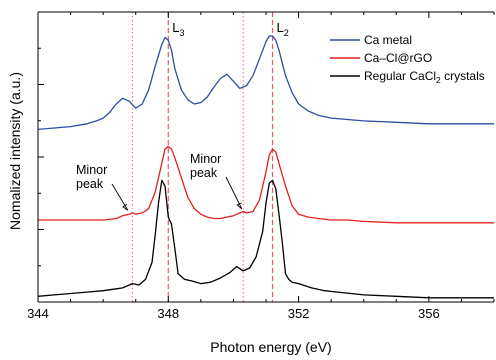 The image size is (496, 360). Describe the element at coordinates (91, 170) in the screenshot. I see `annotation-text-0-0: Minor` at that location.